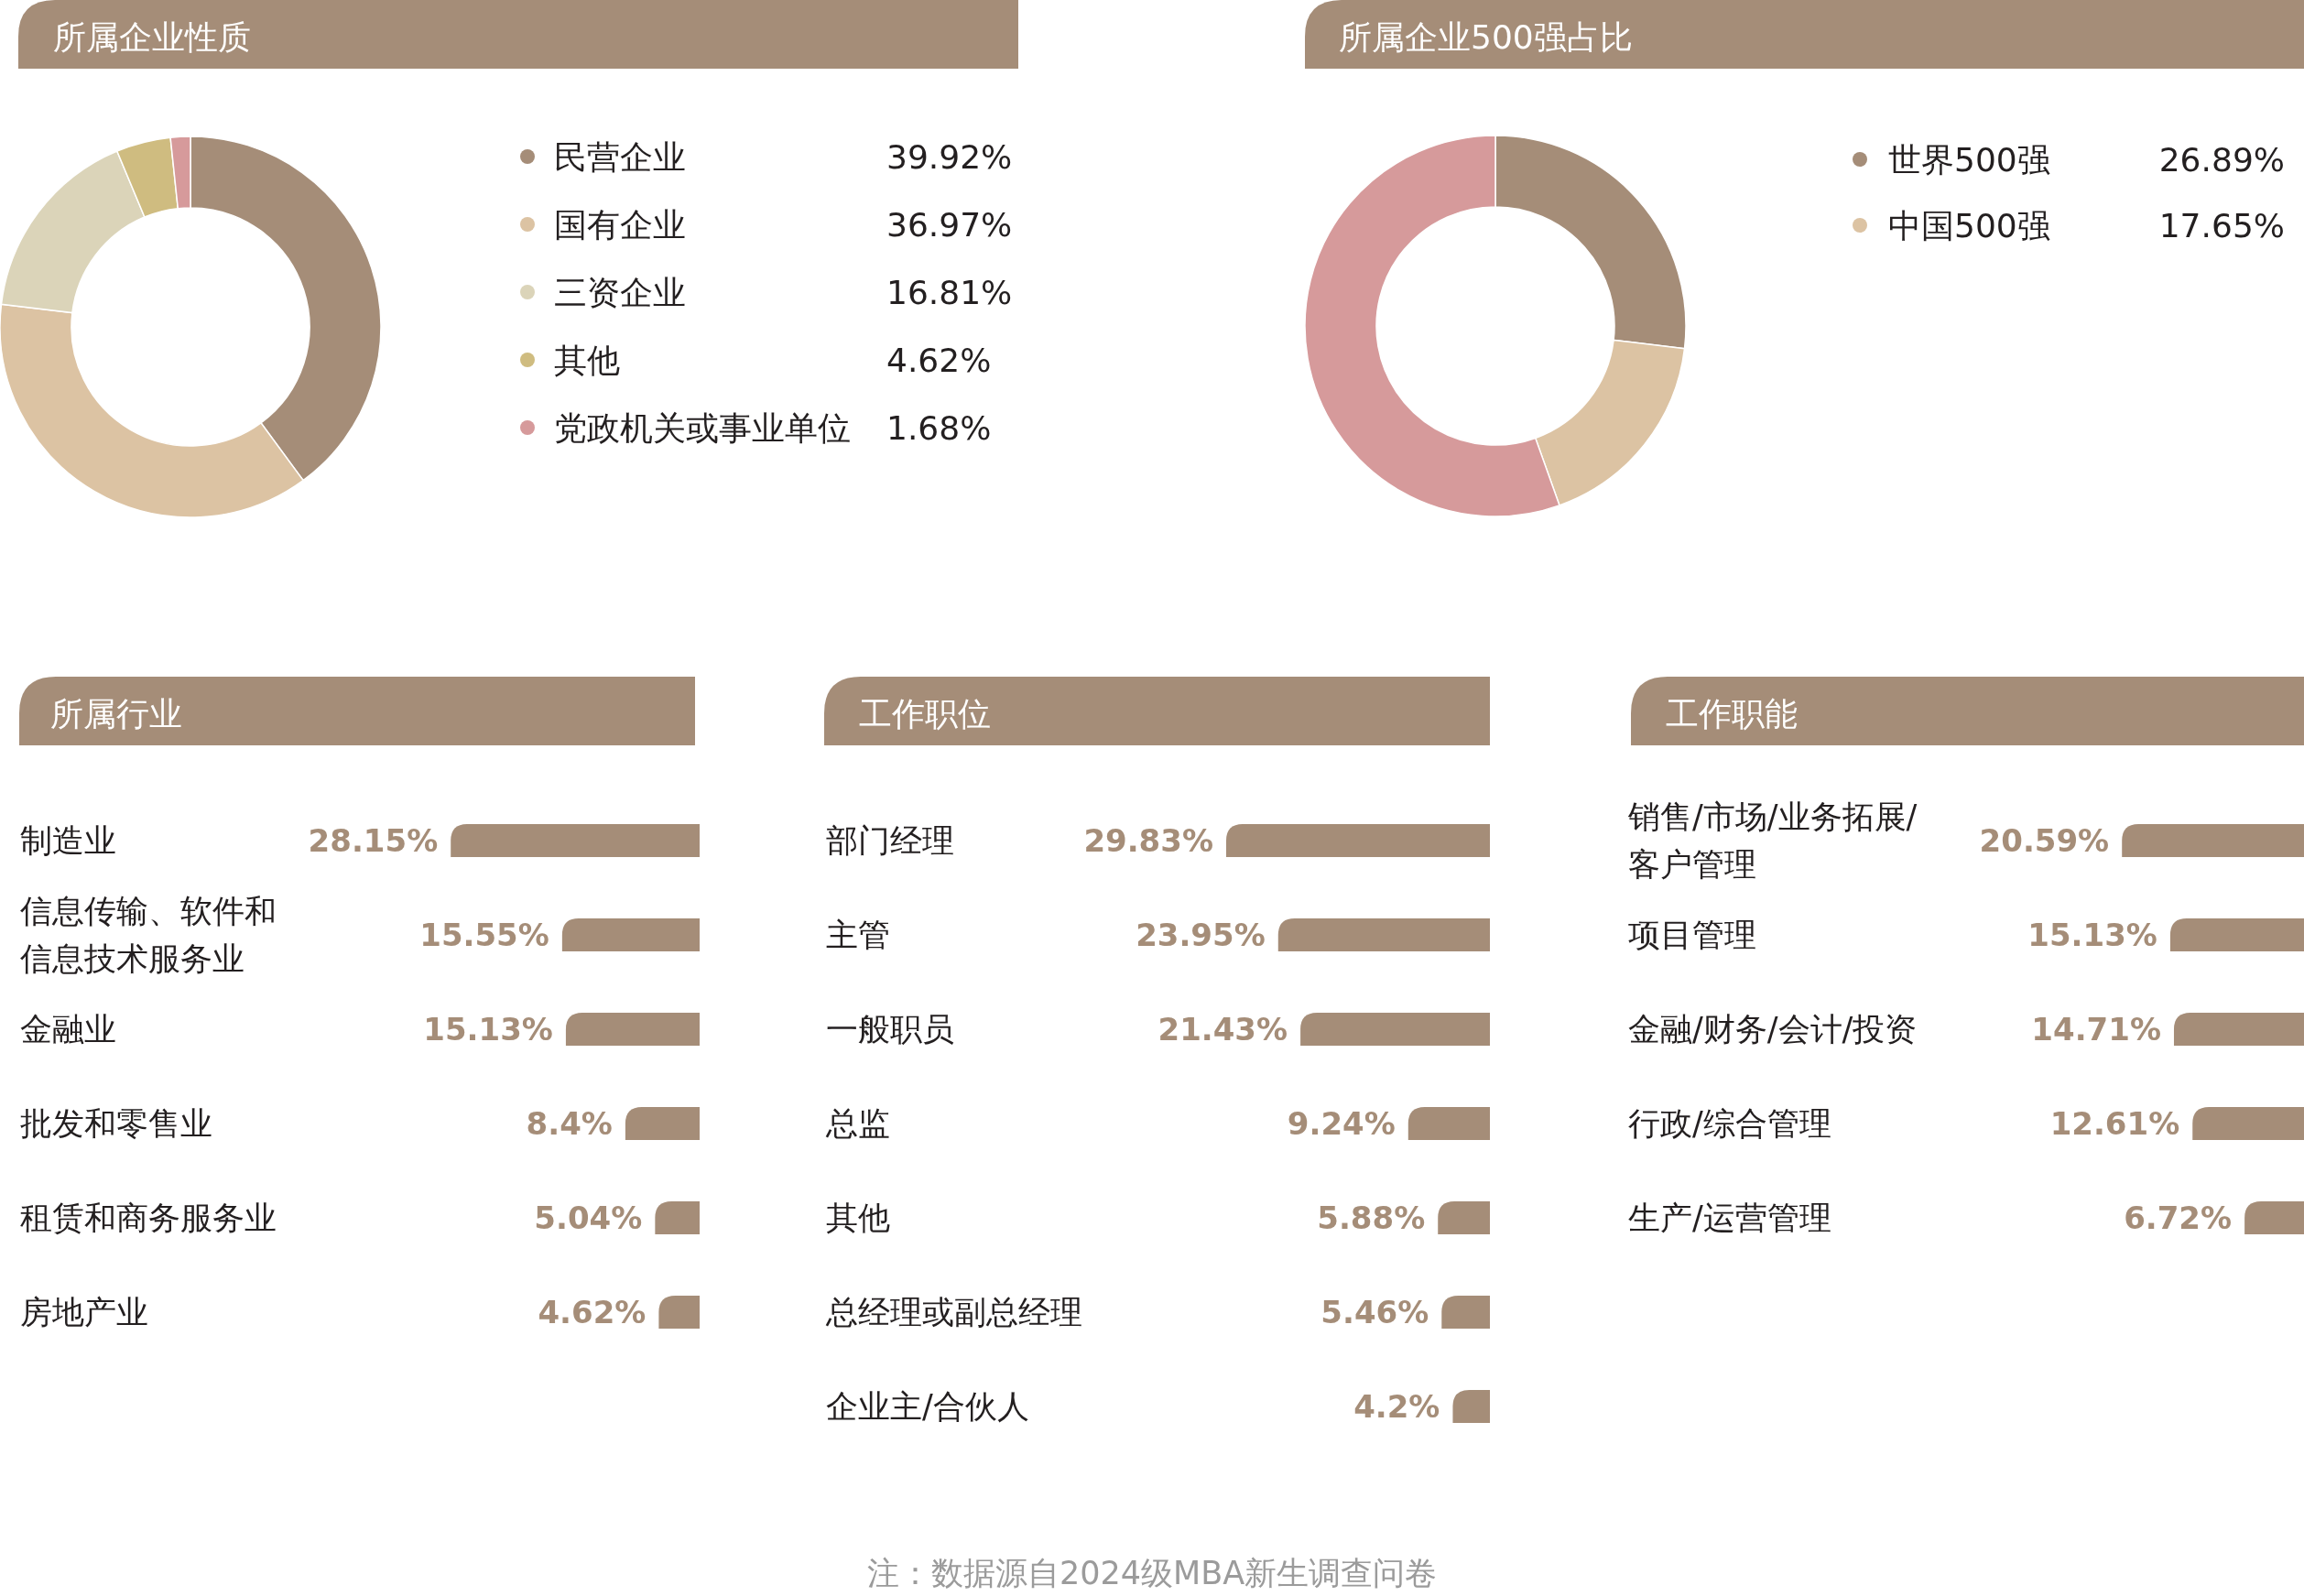 The height and width of the screenshot is (1596, 2304). Describe the element at coordinates (588, 1218) in the screenshot. I see `data-label: 5.04%` at that location.